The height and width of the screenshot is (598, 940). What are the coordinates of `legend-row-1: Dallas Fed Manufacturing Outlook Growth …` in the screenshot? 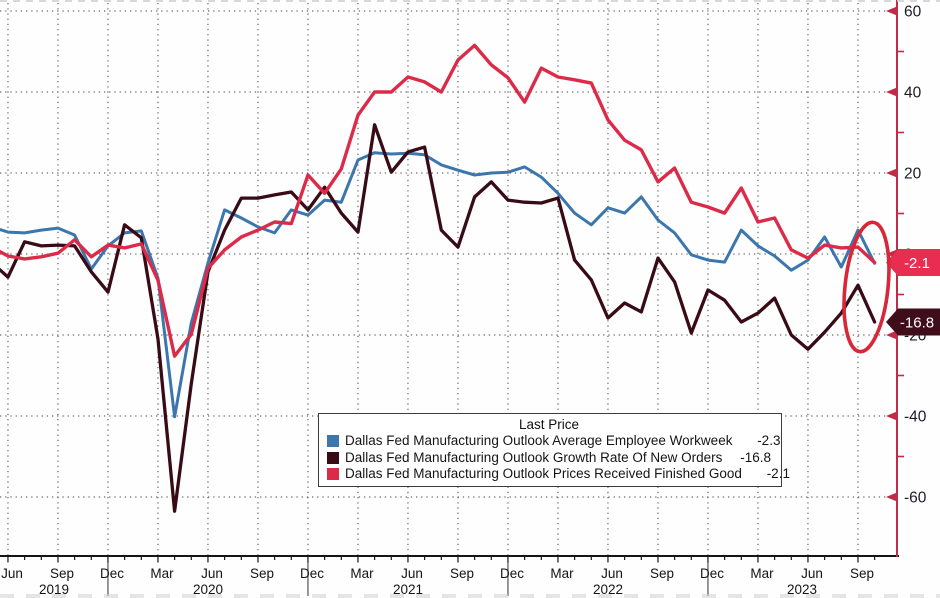 It's located at (549, 458).